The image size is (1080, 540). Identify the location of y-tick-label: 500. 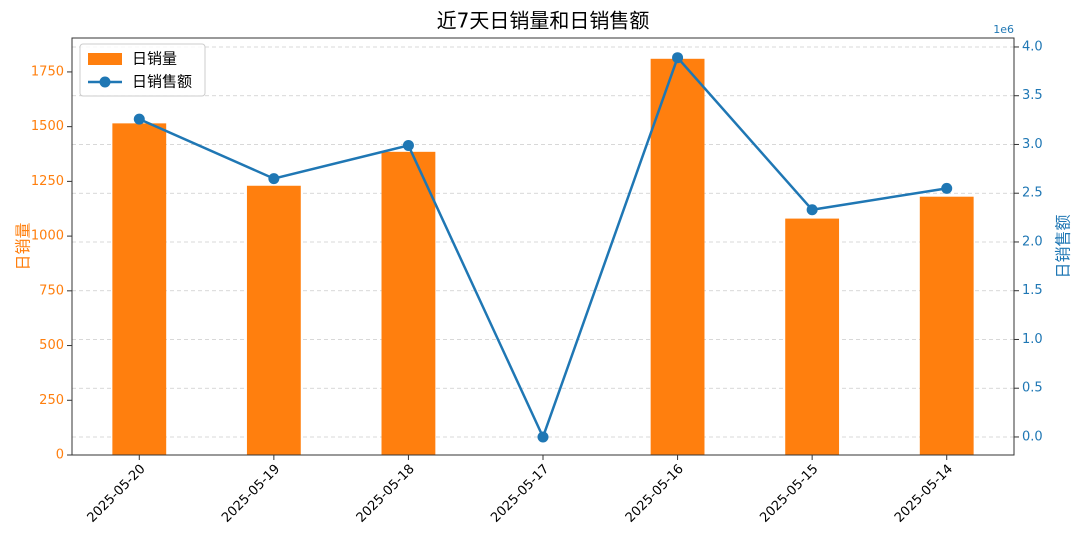
(51, 345).